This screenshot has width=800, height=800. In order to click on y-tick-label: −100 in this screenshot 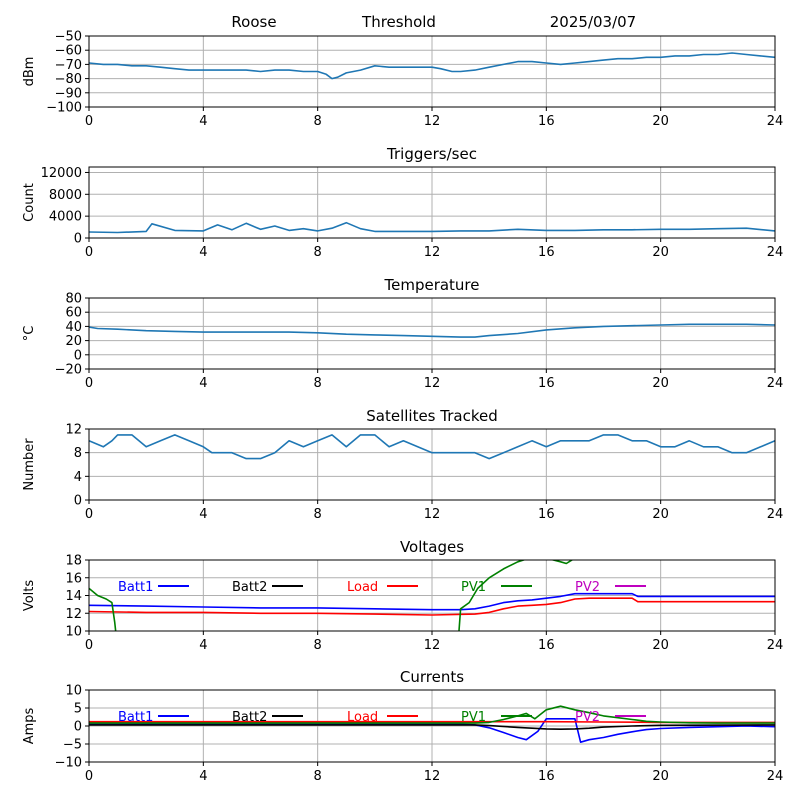, I will do `click(64, 108)`.